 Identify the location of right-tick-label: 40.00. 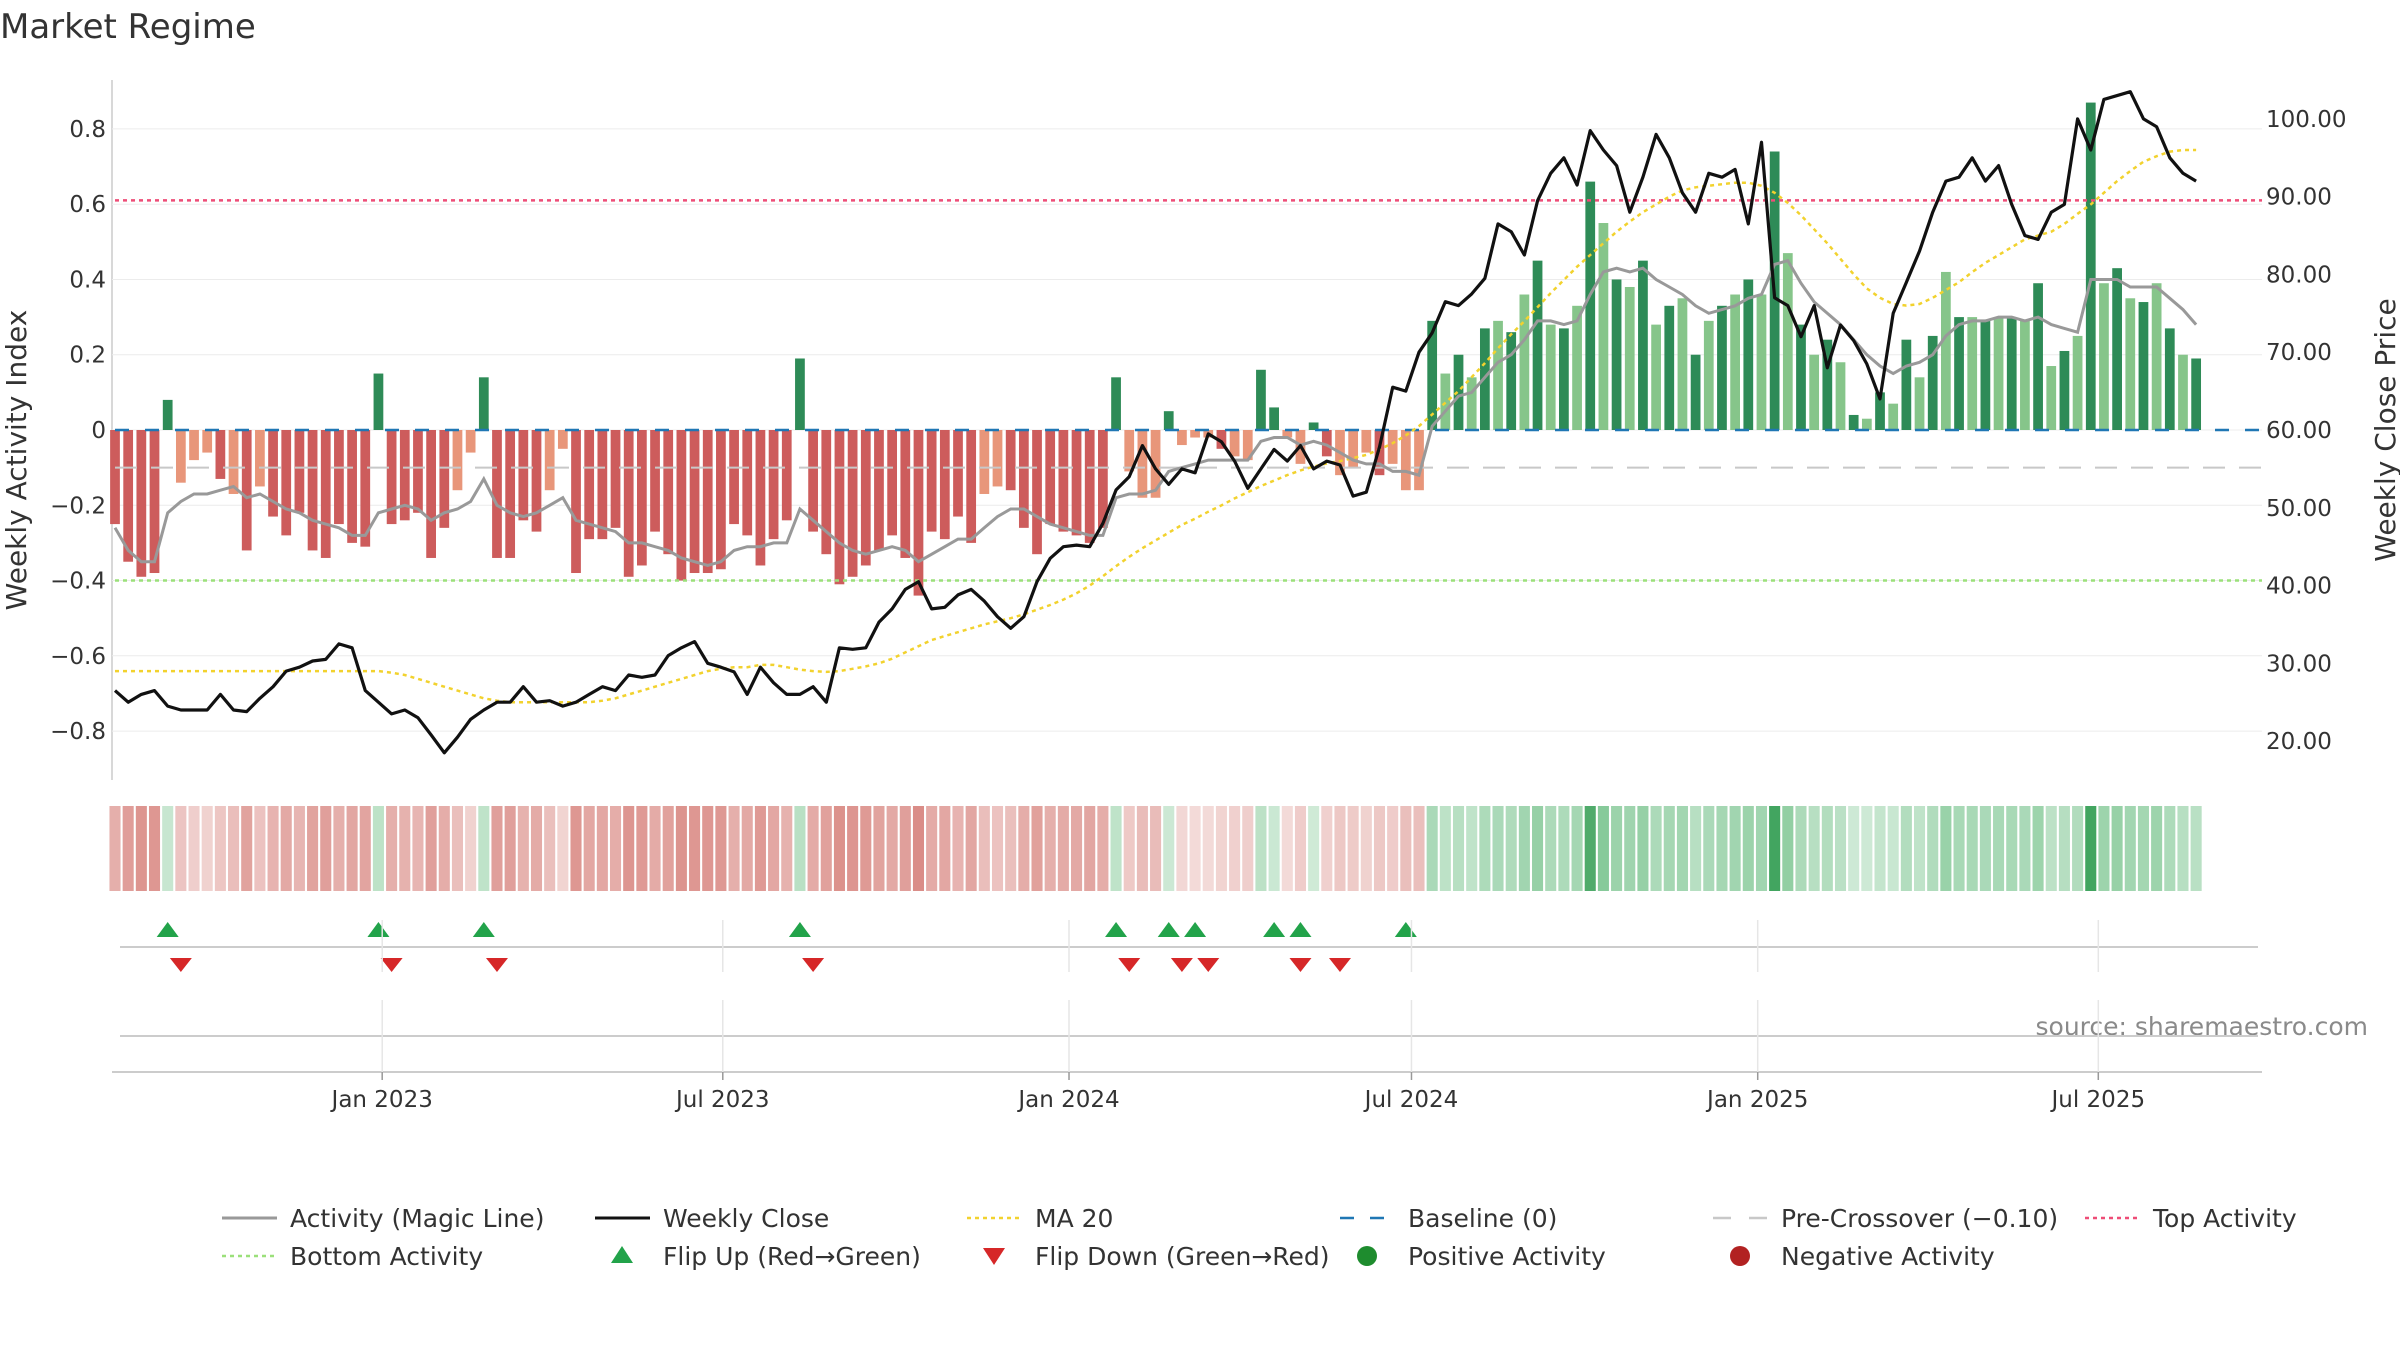
(2299, 587).